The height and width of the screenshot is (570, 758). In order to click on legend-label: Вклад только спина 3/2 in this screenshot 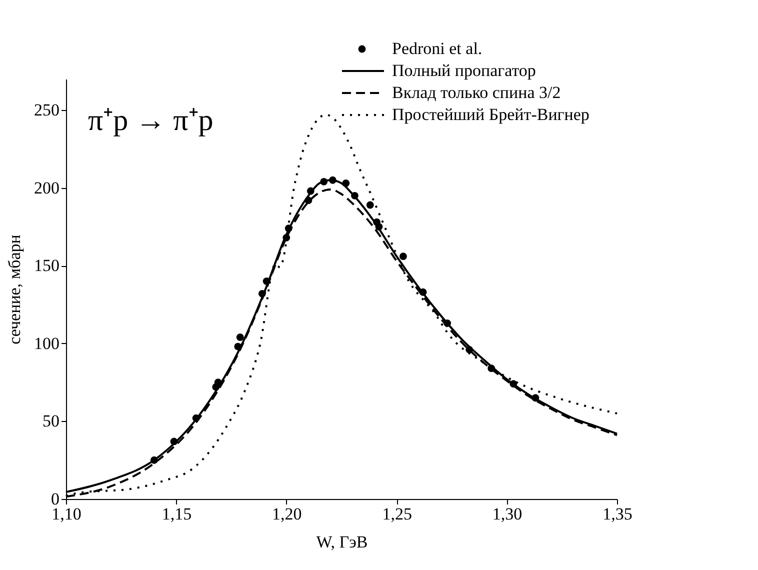, I will do `click(476, 92)`.